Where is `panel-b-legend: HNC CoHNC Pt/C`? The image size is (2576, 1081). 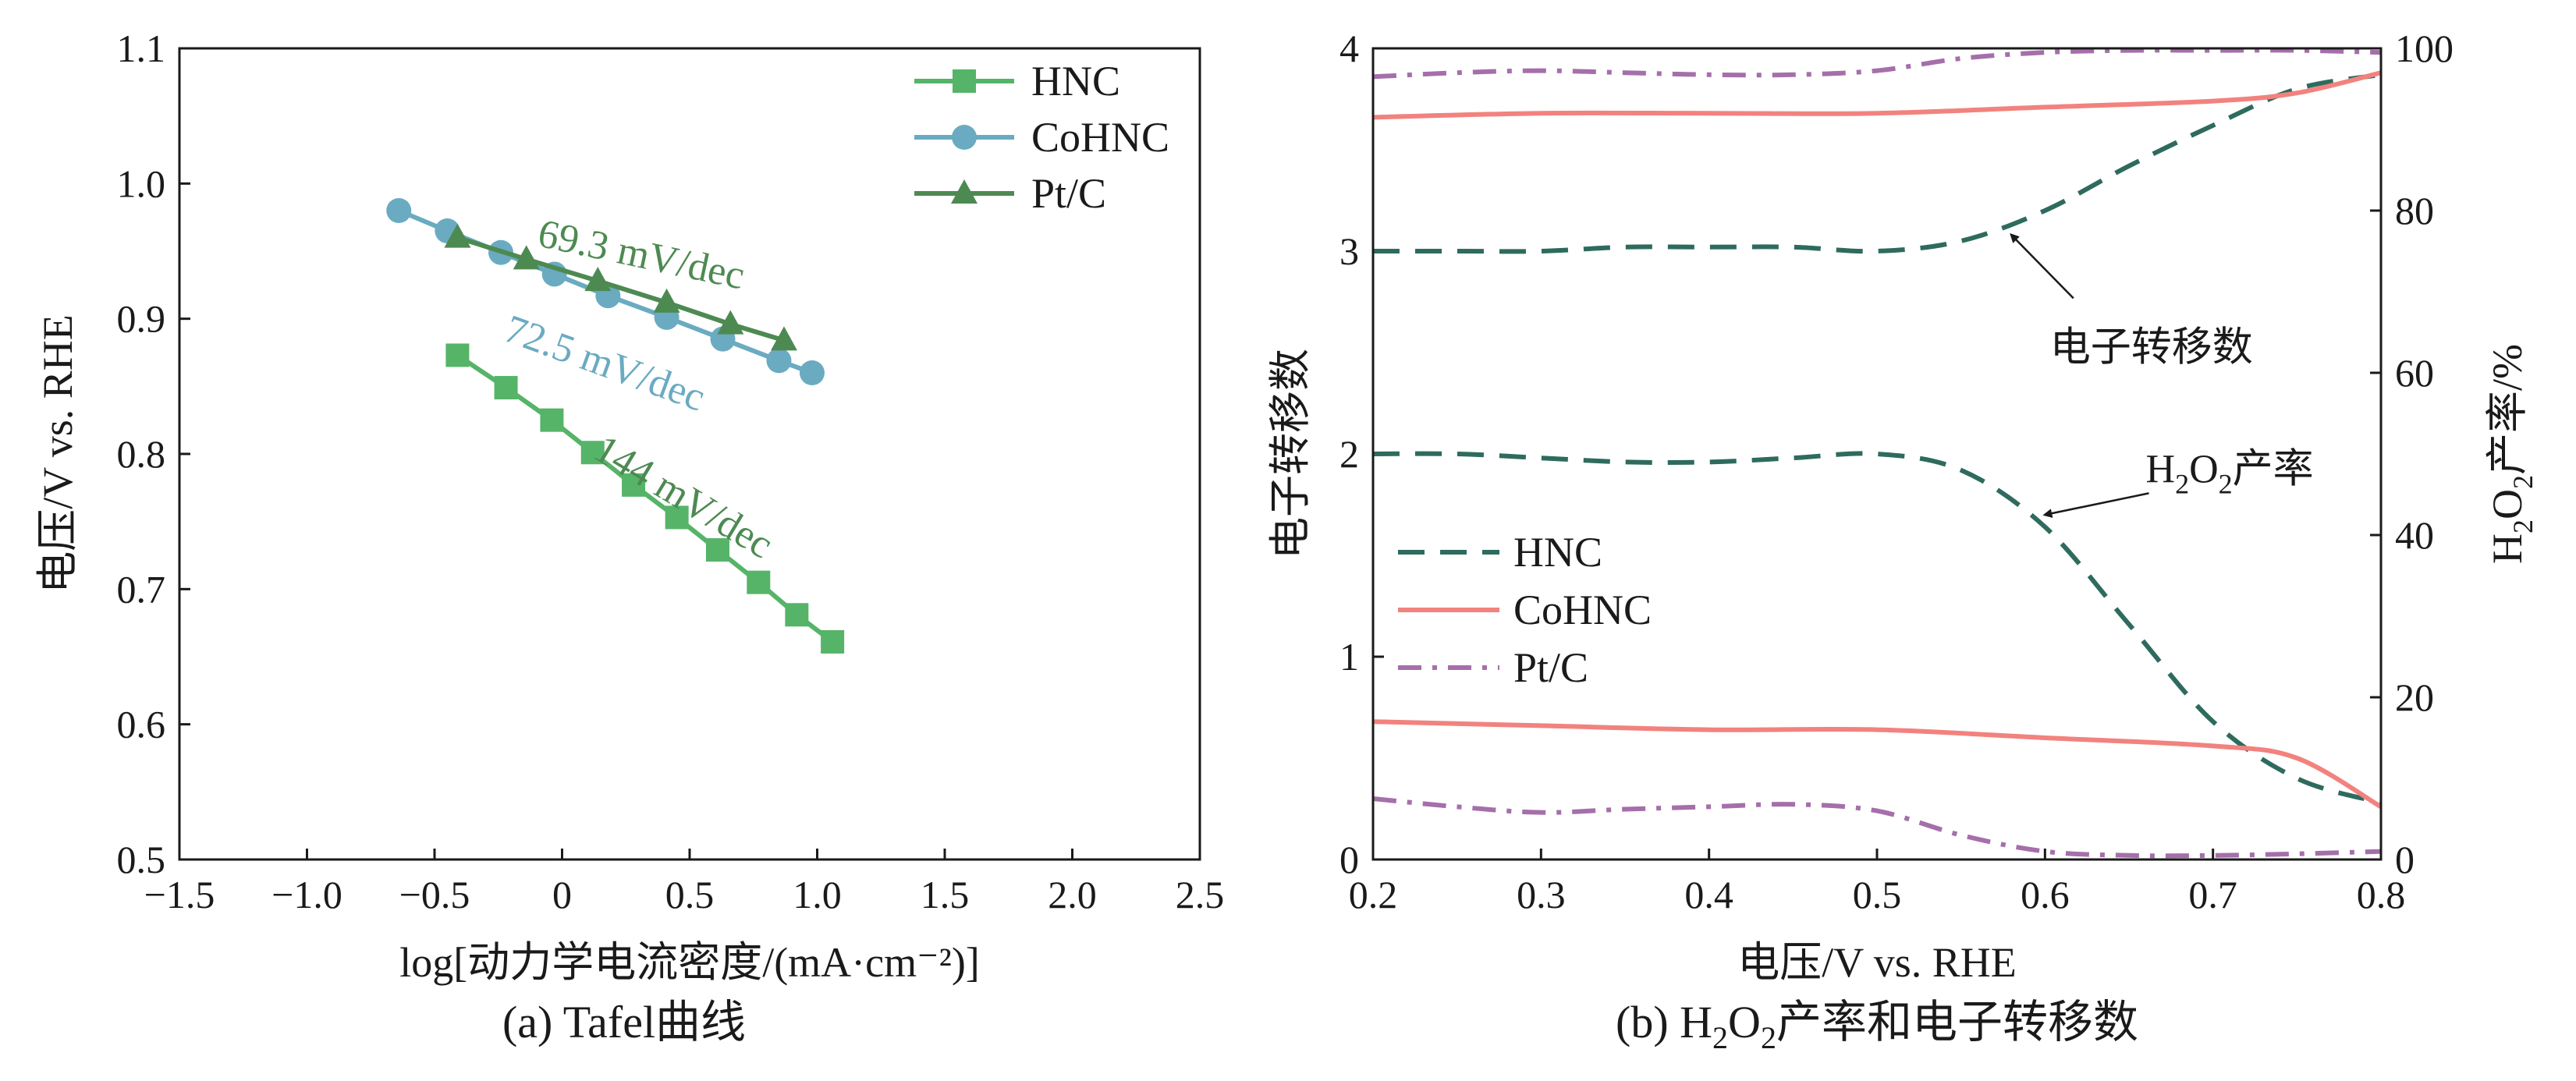
panel-b-legend: HNC CoHNC Pt/C is located at coordinates (1525, 610).